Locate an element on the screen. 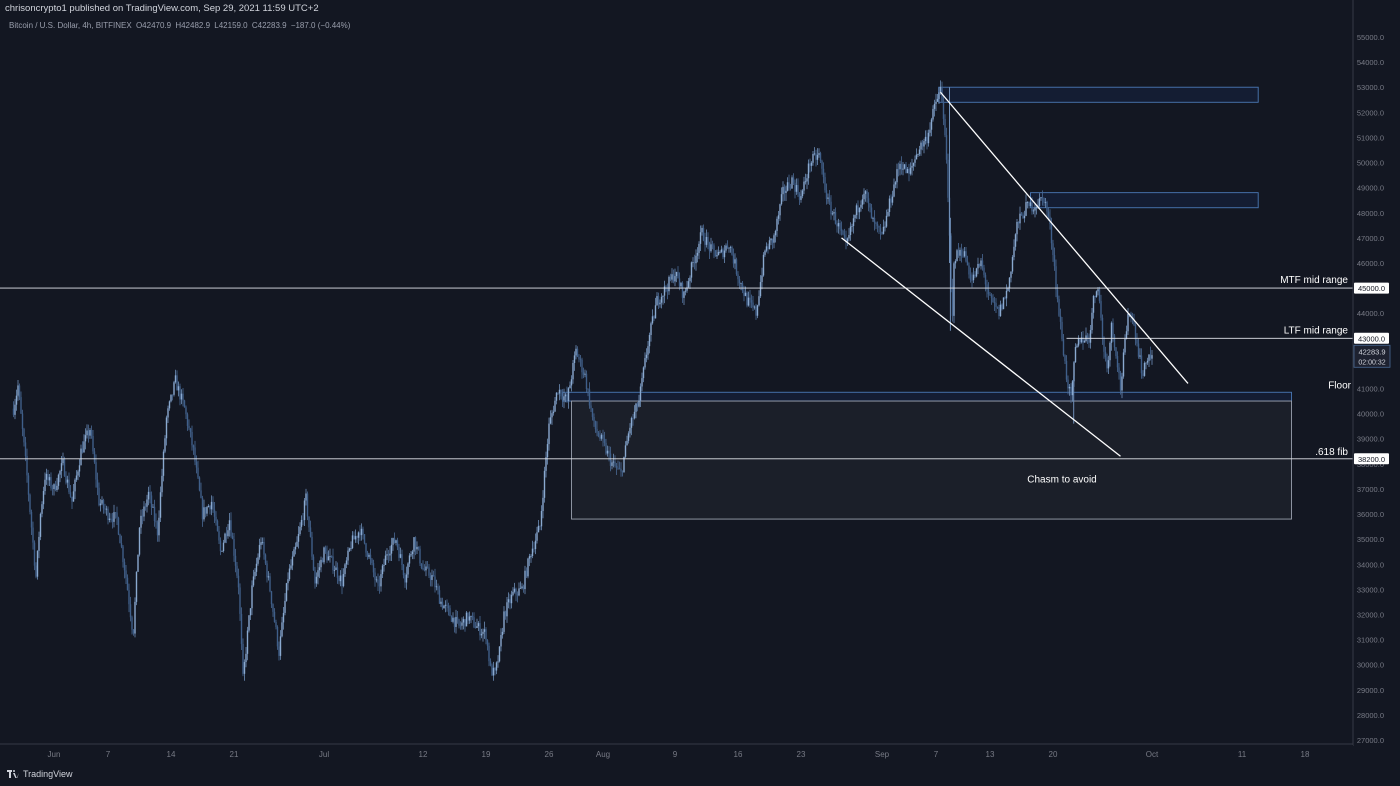 The width and height of the screenshot is (1400, 786). time-tick-label: 20 is located at coordinates (1053, 754).